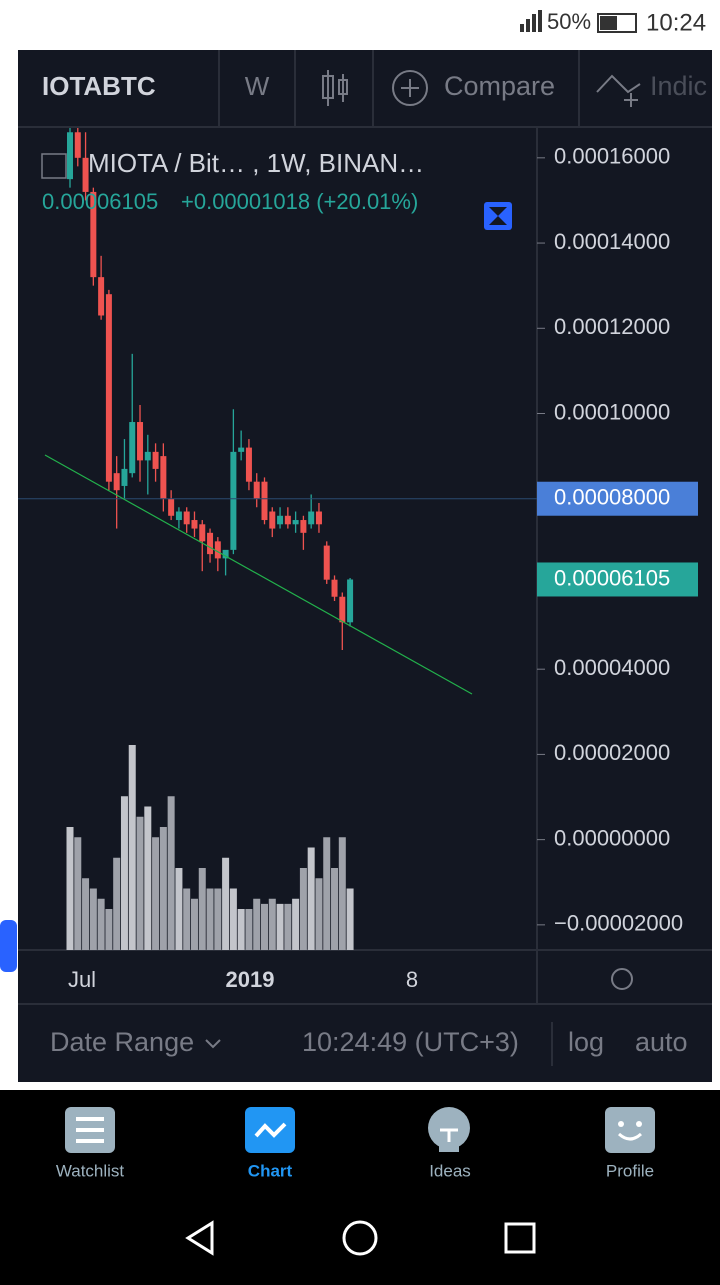 This screenshot has width=720, height=1285. I want to click on indicators: Indic, so click(678, 86).